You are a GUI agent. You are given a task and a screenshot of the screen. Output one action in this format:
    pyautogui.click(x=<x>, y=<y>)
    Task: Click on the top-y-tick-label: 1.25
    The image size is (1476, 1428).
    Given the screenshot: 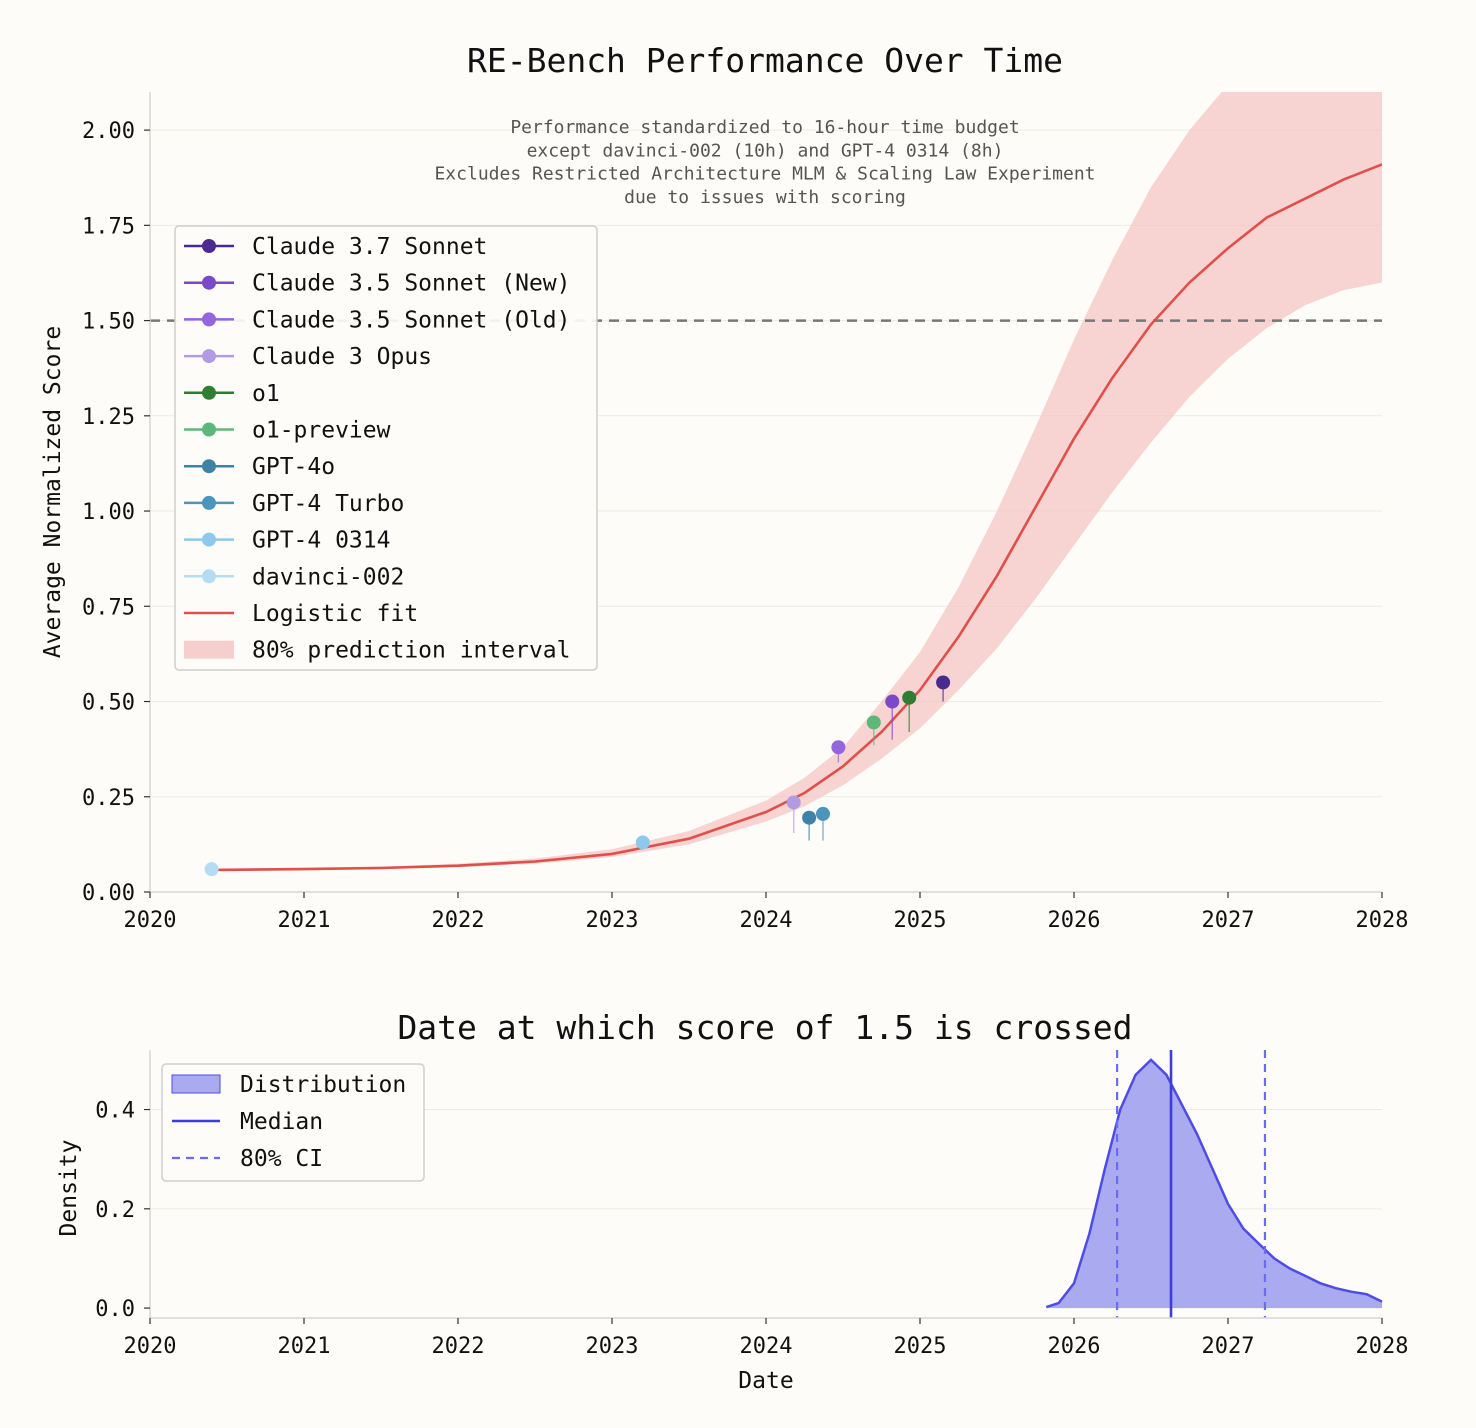 What is the action you would take?
    pyautogui.click(x=108, y=417)
    